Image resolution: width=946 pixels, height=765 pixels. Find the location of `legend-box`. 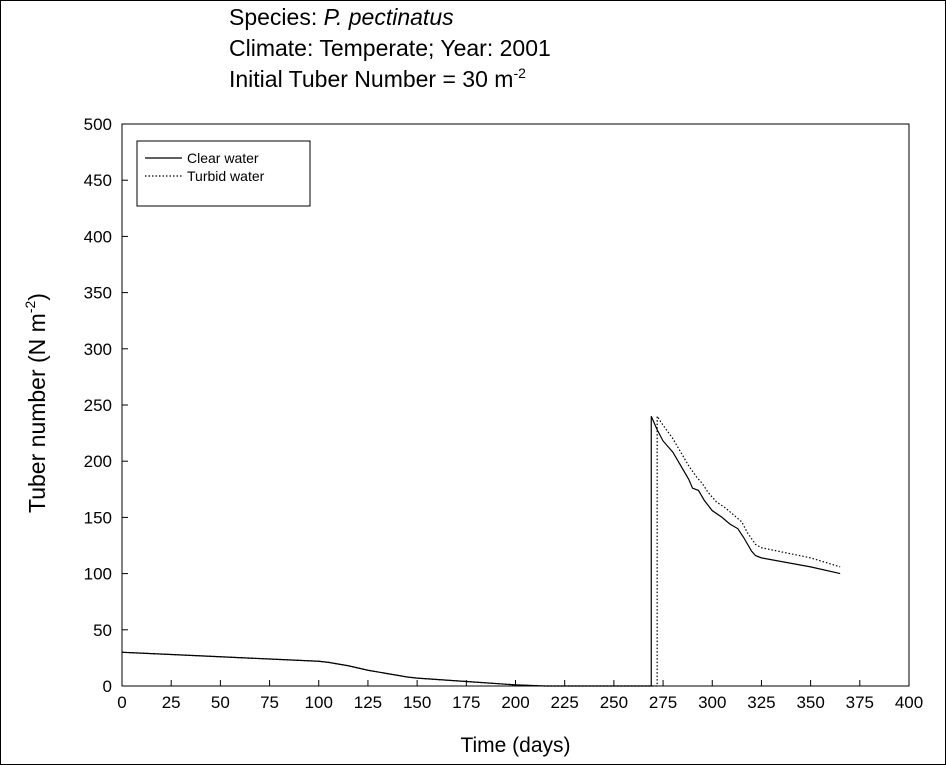

legend-box is located at coordinates (223, 173).